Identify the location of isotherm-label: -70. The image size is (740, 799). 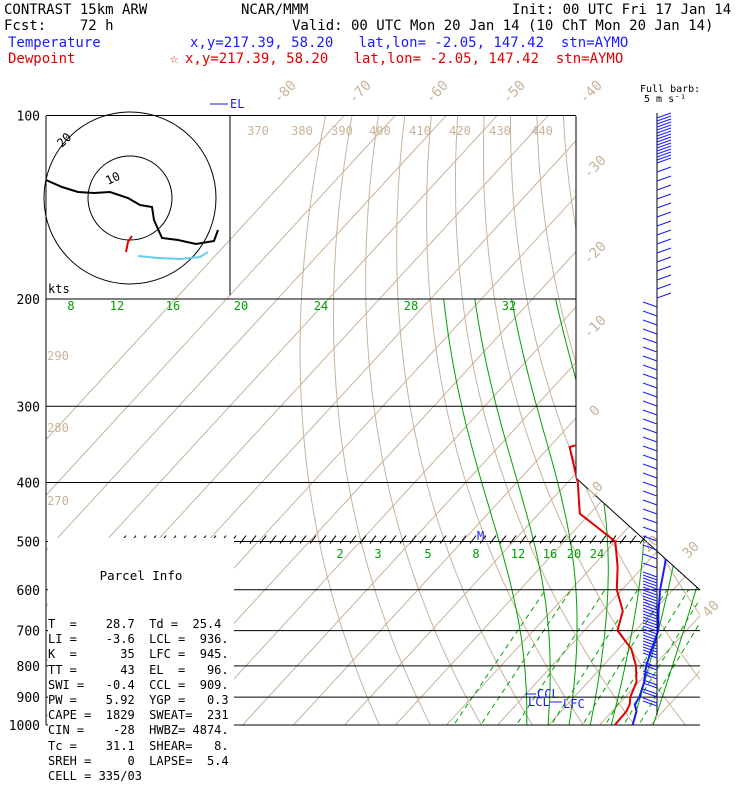
(360, 92).